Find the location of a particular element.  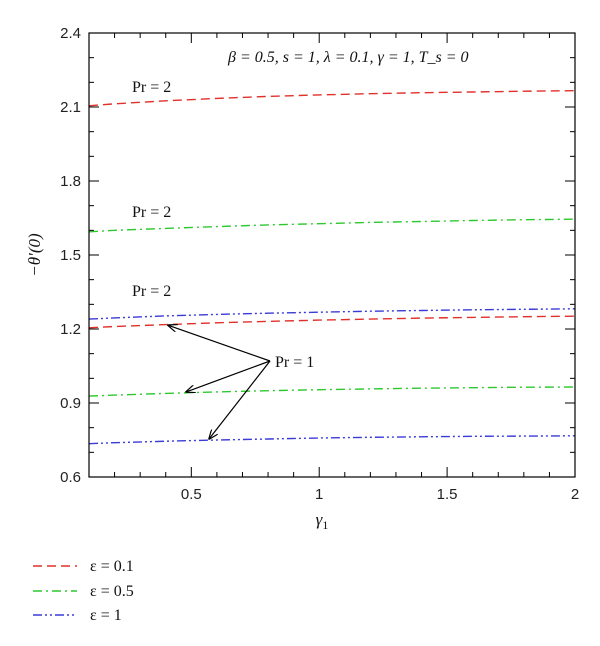

pr2-label-red: Pr = 2 is located at coordinates (151, 87).